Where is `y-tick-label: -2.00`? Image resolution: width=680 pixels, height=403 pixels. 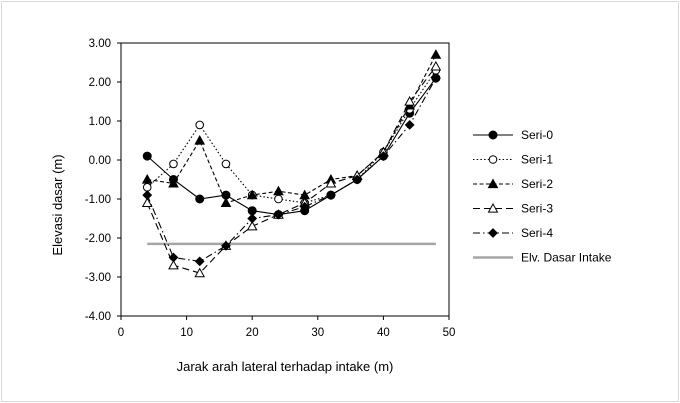 y-tick-label: -2.00 is located at coordinates (98, 239).